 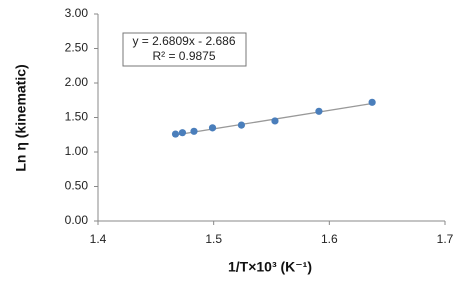 I want to click on x-tick-label: 1.6, so click(x=329, y=239).